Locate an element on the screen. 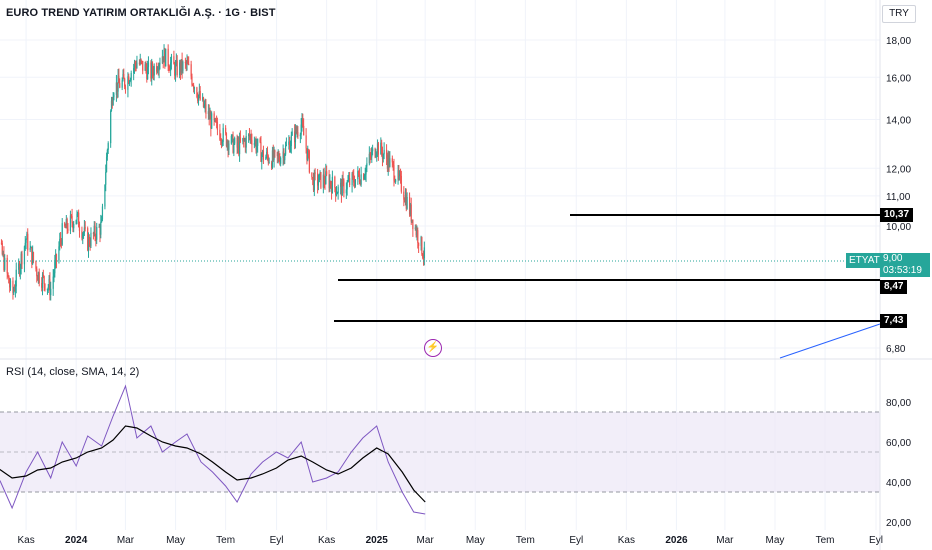  trend-line is located at coordinates (830, 341).